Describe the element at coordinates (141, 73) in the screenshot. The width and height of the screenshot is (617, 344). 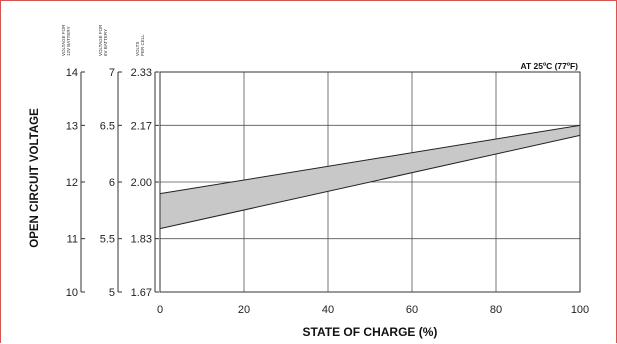
I see `axis-per-cell-tick-label: 2.33` at that location.